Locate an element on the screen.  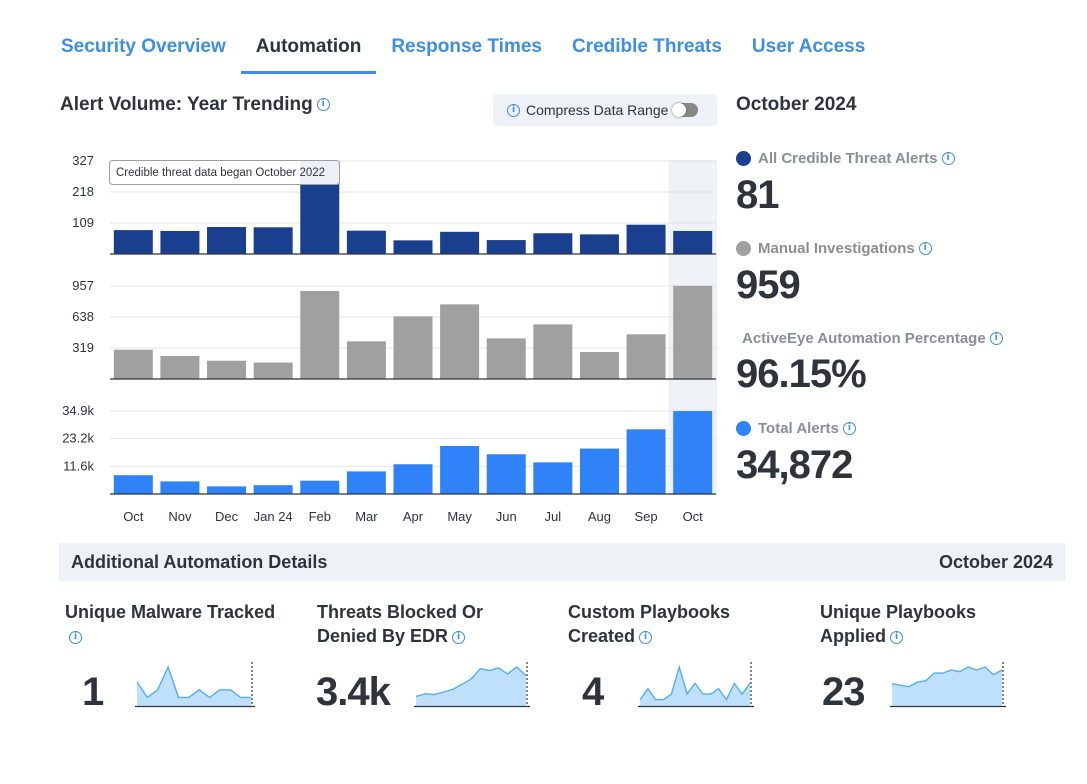
x-tick-label: Apr is located at coordinates (413, 516).